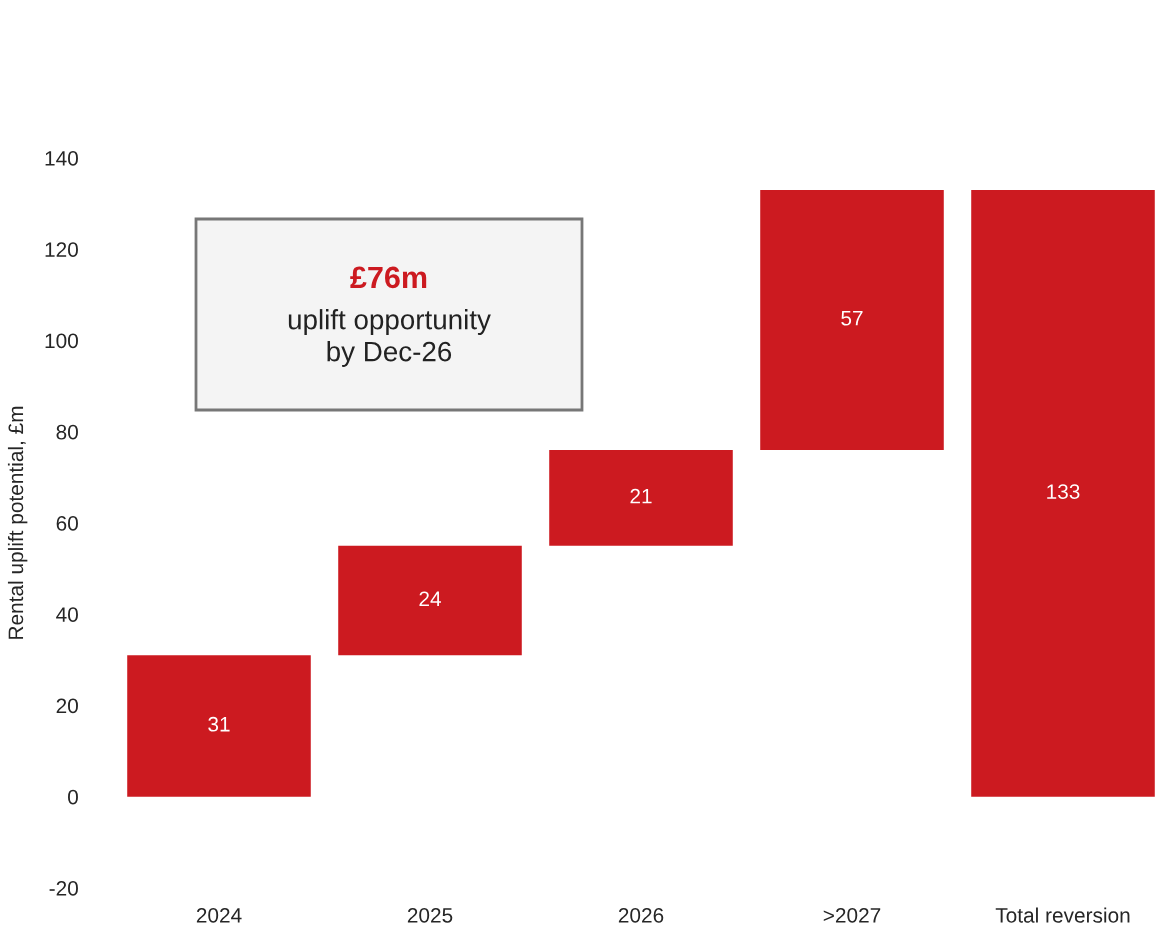 This screenshot has height=940, width=1171. What do you see at coordinates (61, 341) in the screenshot?
I see `y-tick-label: 100` at bounding box center [61, 341].